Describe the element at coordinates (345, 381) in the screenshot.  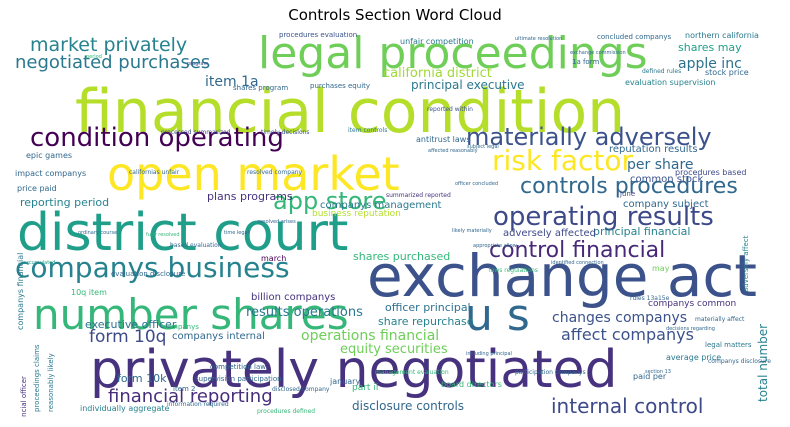
I see `word-january: january` at that location.